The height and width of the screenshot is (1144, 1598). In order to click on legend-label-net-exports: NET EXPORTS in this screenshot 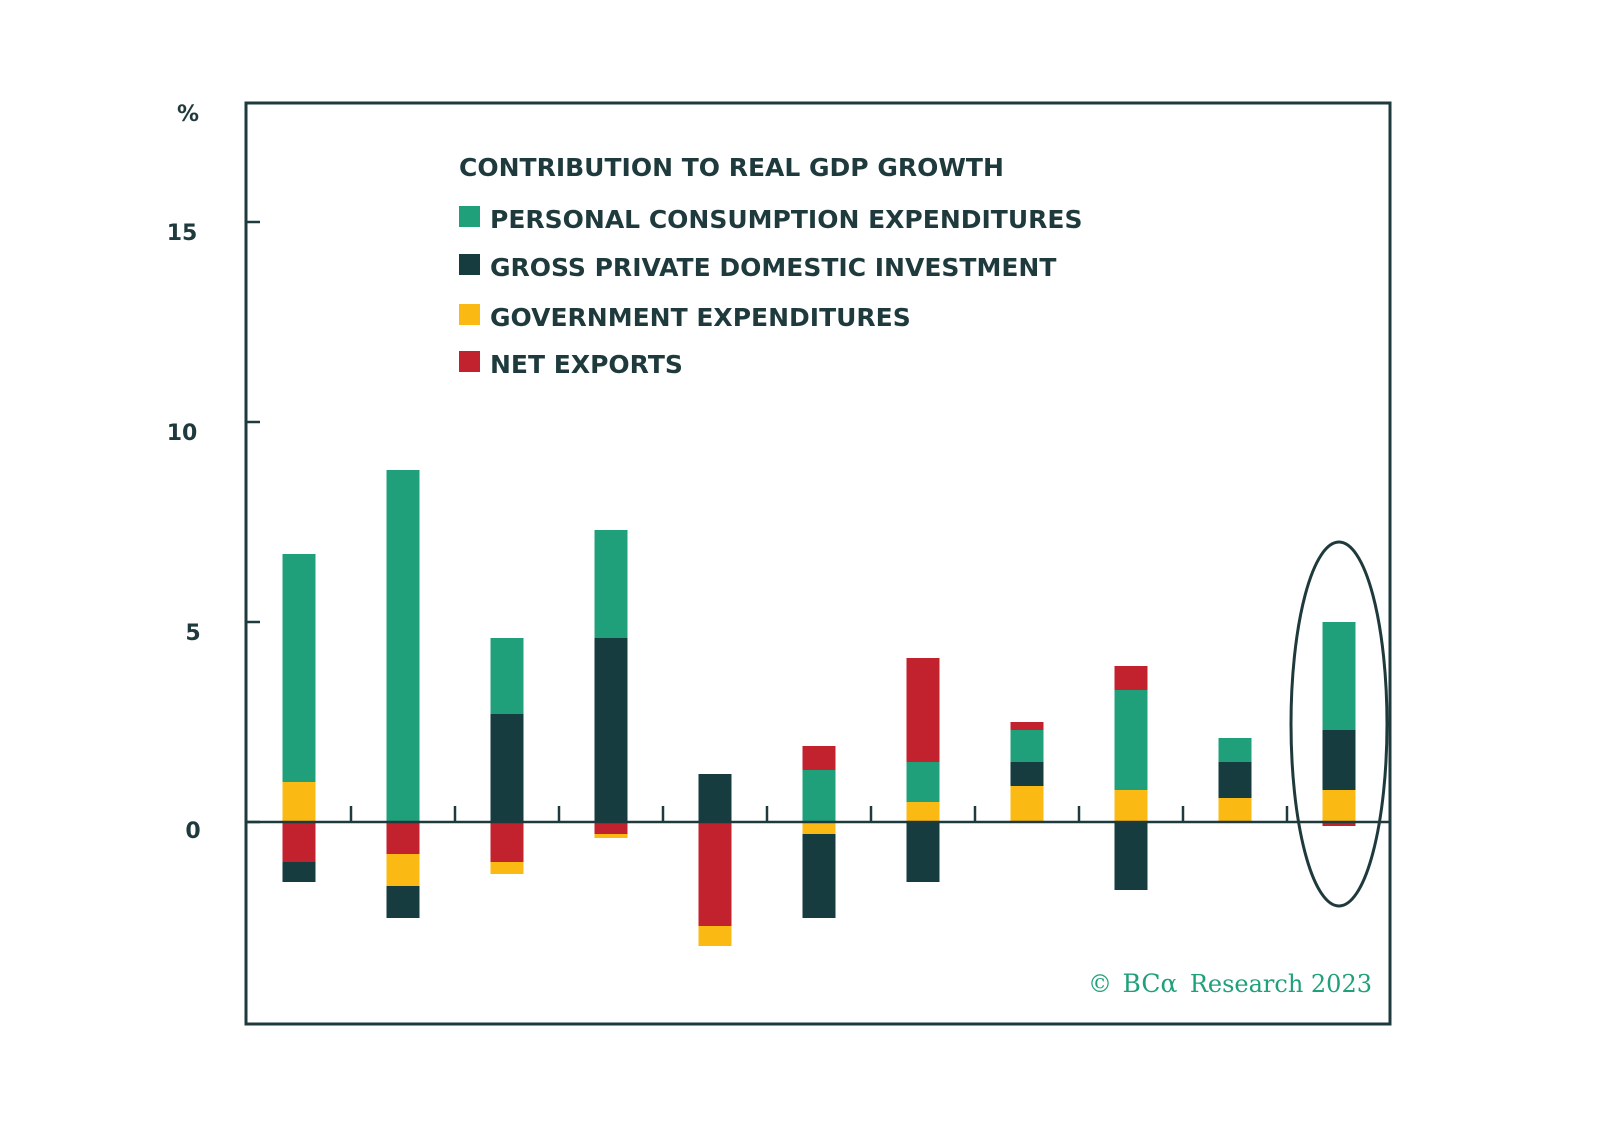, I will do `click(586, 364)`.